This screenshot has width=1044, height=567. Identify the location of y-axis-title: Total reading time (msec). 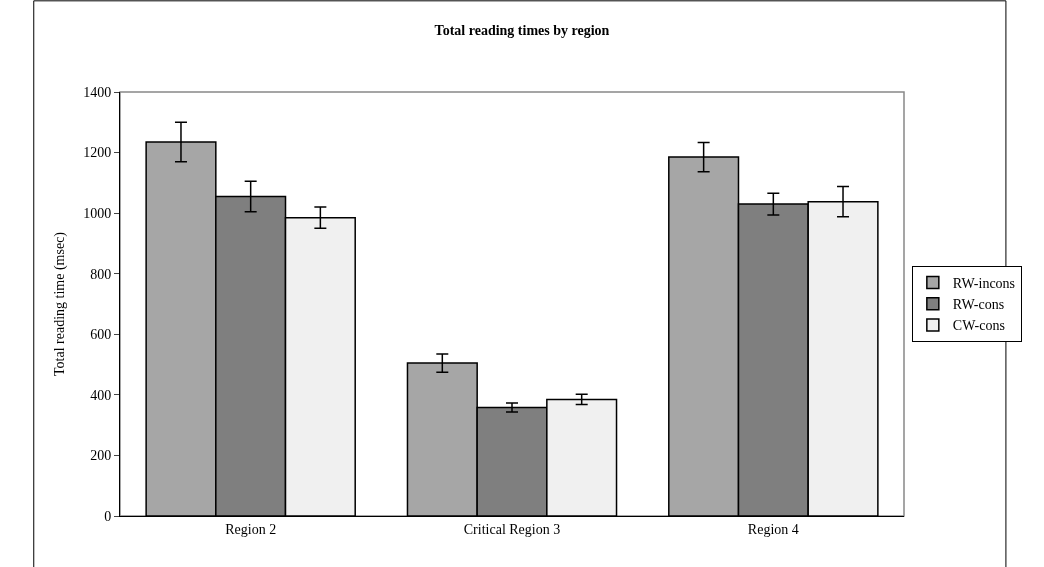
(59, 304).